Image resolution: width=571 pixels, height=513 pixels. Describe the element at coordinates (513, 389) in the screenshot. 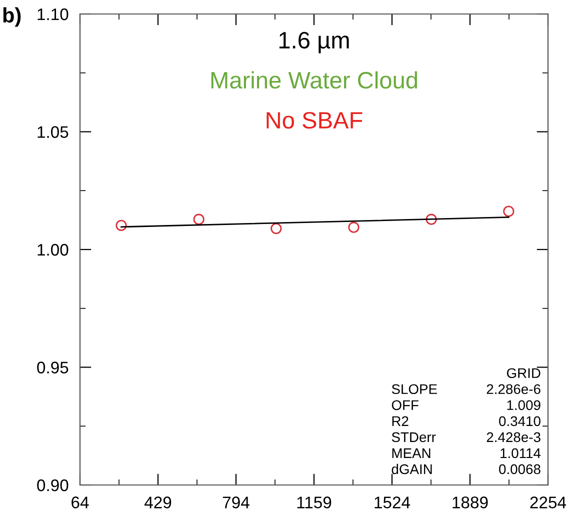

I see `annotation: 2.286e-6` at that location.